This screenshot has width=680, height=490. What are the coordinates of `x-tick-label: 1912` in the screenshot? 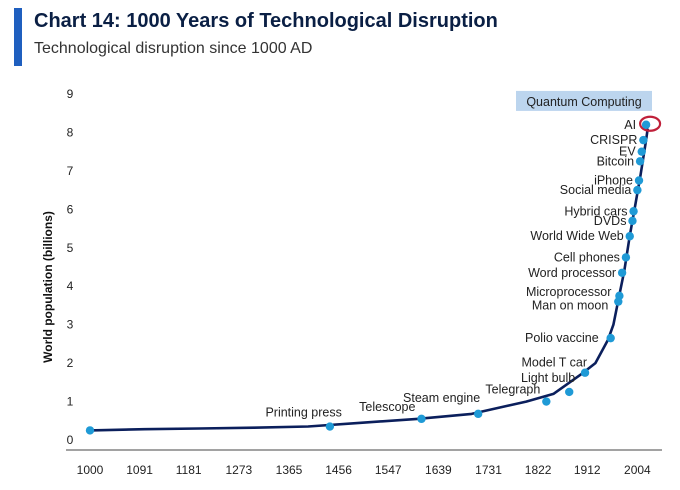 It's located at (587, 470).